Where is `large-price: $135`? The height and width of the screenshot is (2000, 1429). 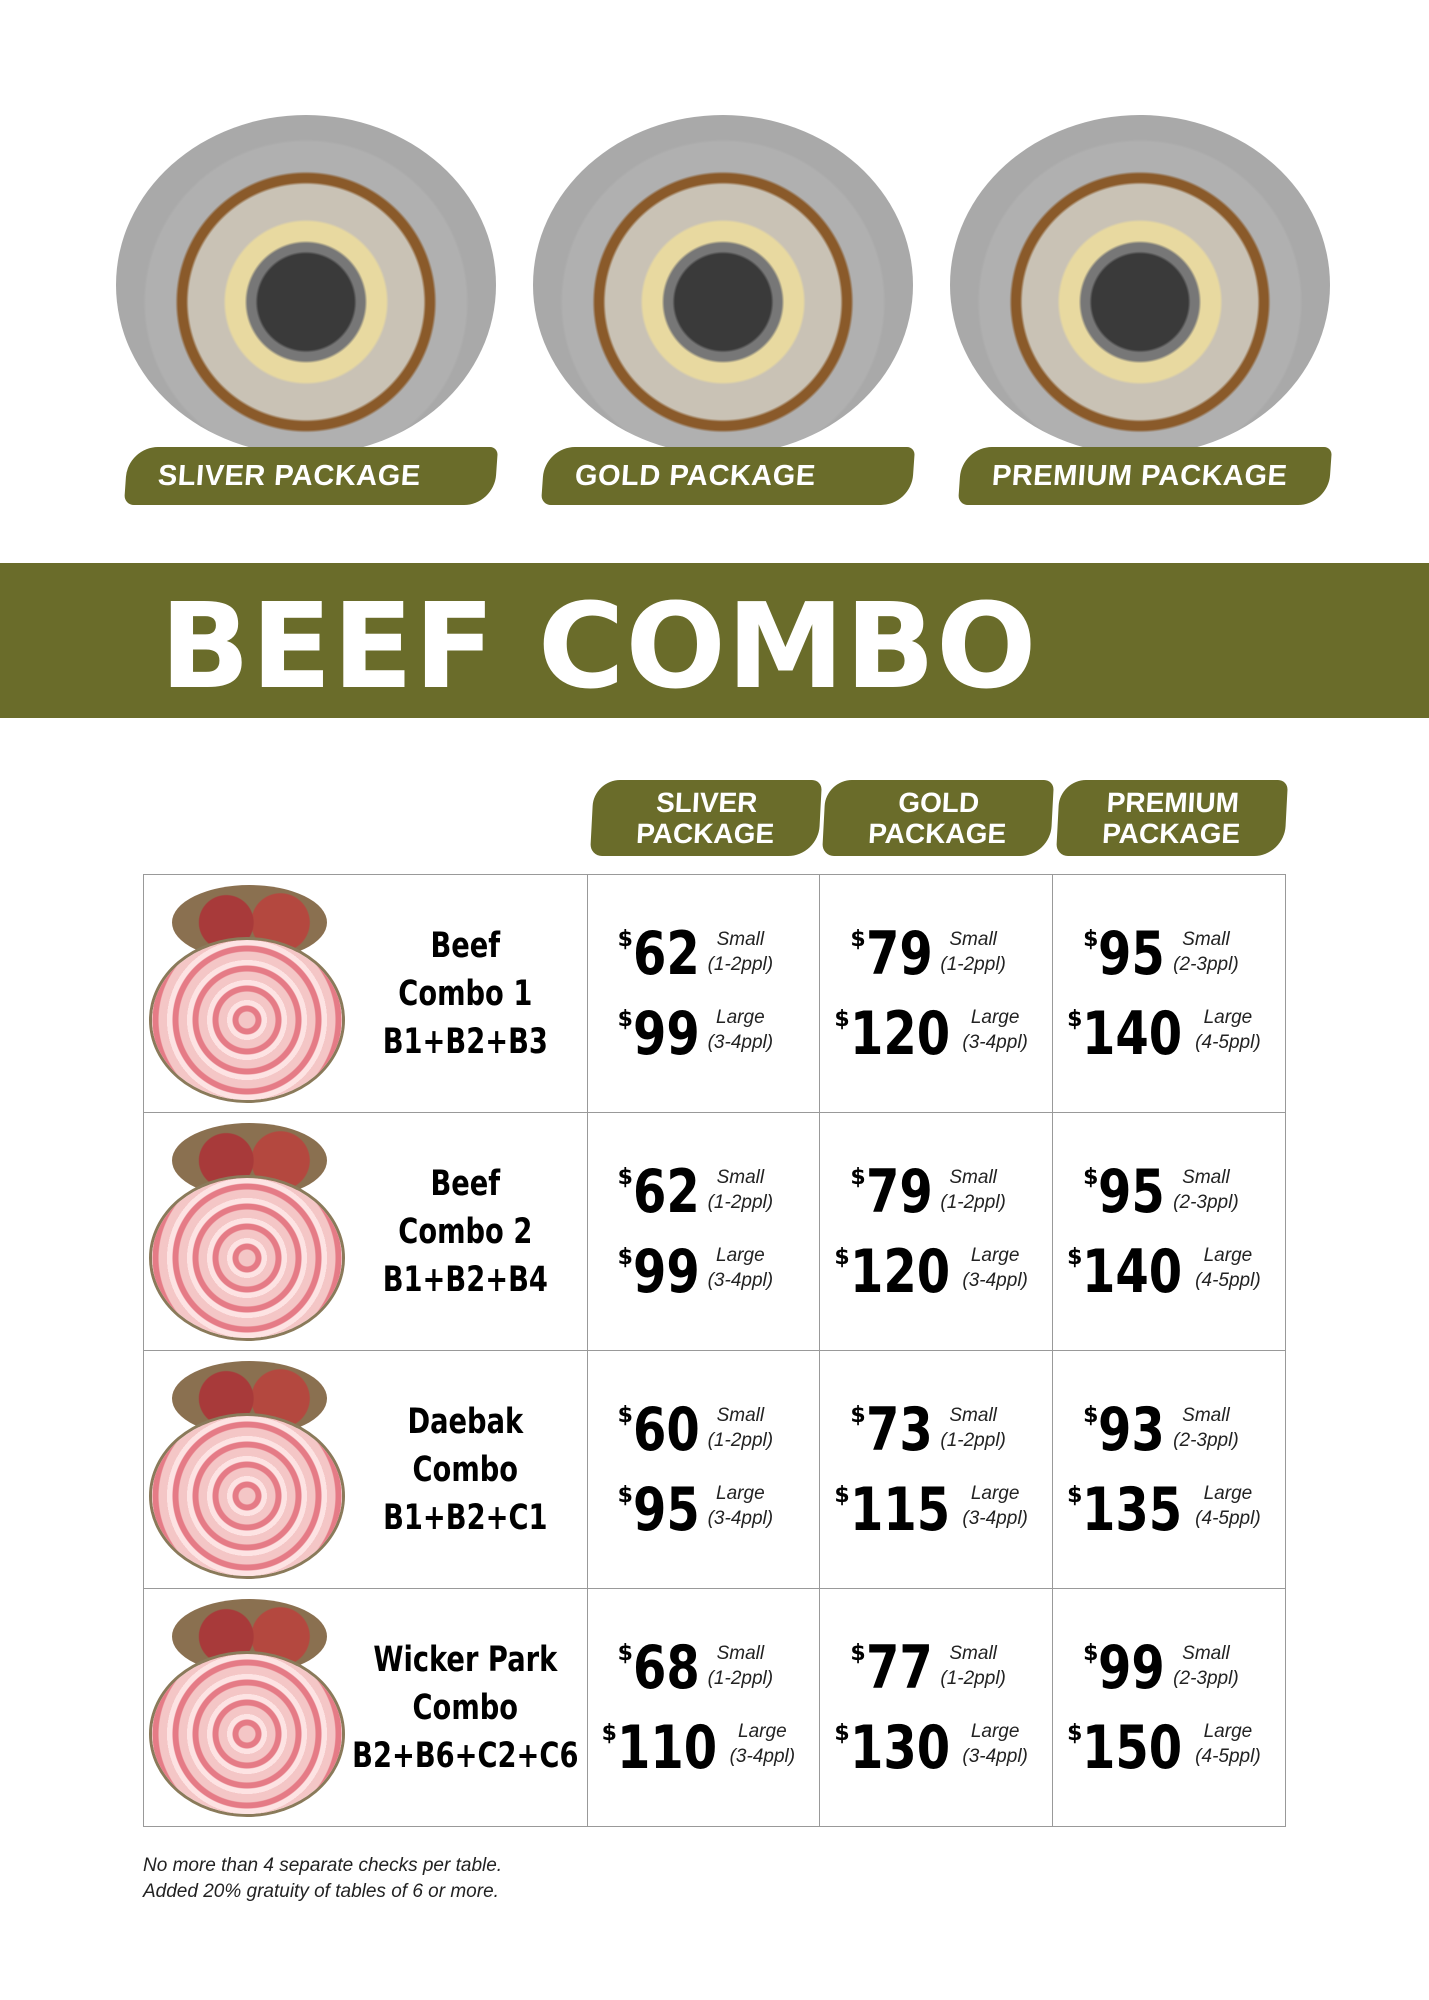 large-price: $135 is located at coordinates (1137, 1510).